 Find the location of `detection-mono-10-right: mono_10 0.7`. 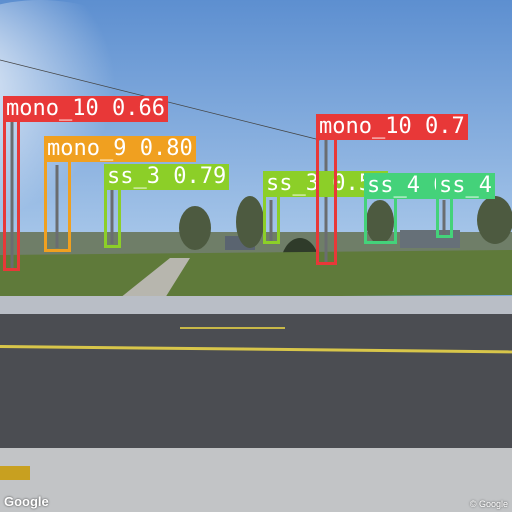

detection-mono-10-right: mono_10 0.7 is located at coordinates (392, 189).